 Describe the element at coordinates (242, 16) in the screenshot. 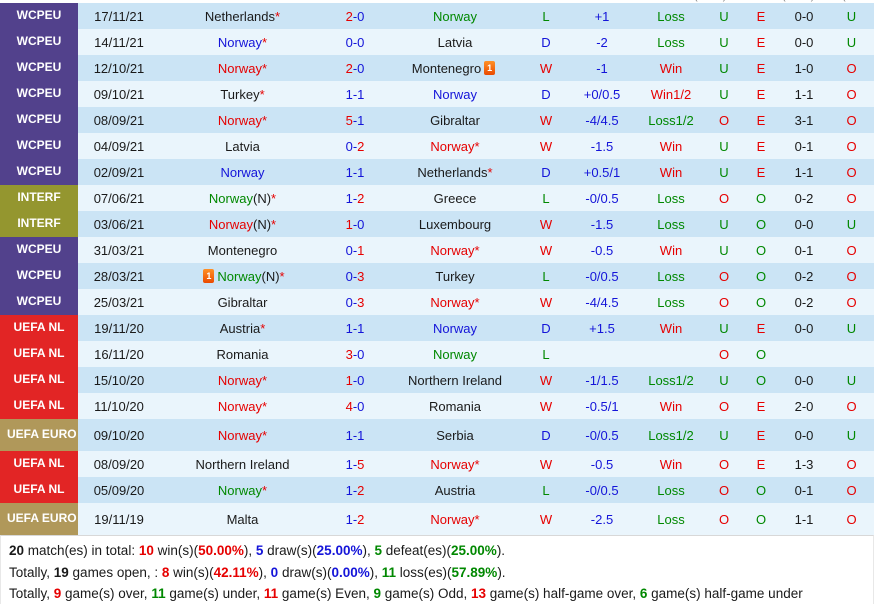

I see `home-team: Netherlands *` at that location.